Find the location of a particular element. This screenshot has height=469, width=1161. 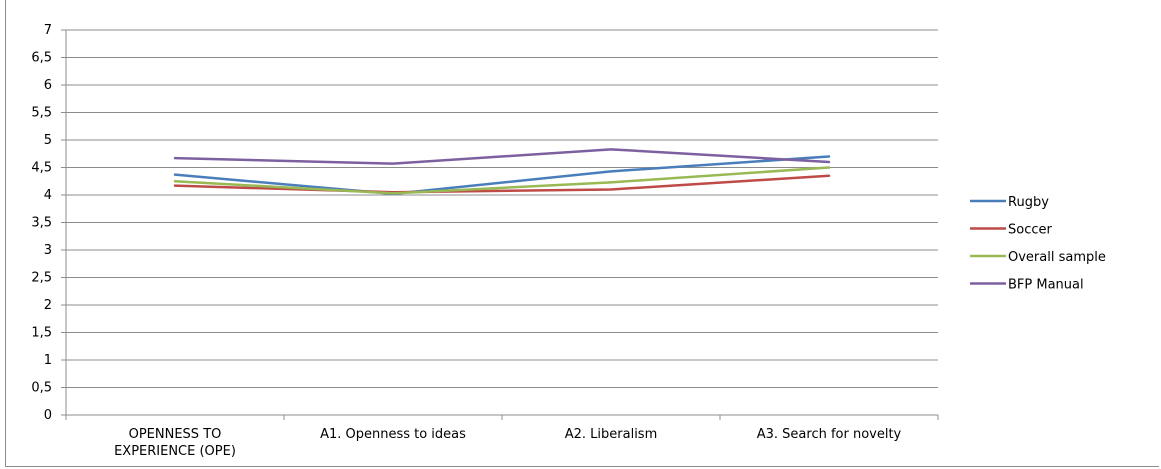

y-tick-label: 1 is located at coordinates (48, 360).